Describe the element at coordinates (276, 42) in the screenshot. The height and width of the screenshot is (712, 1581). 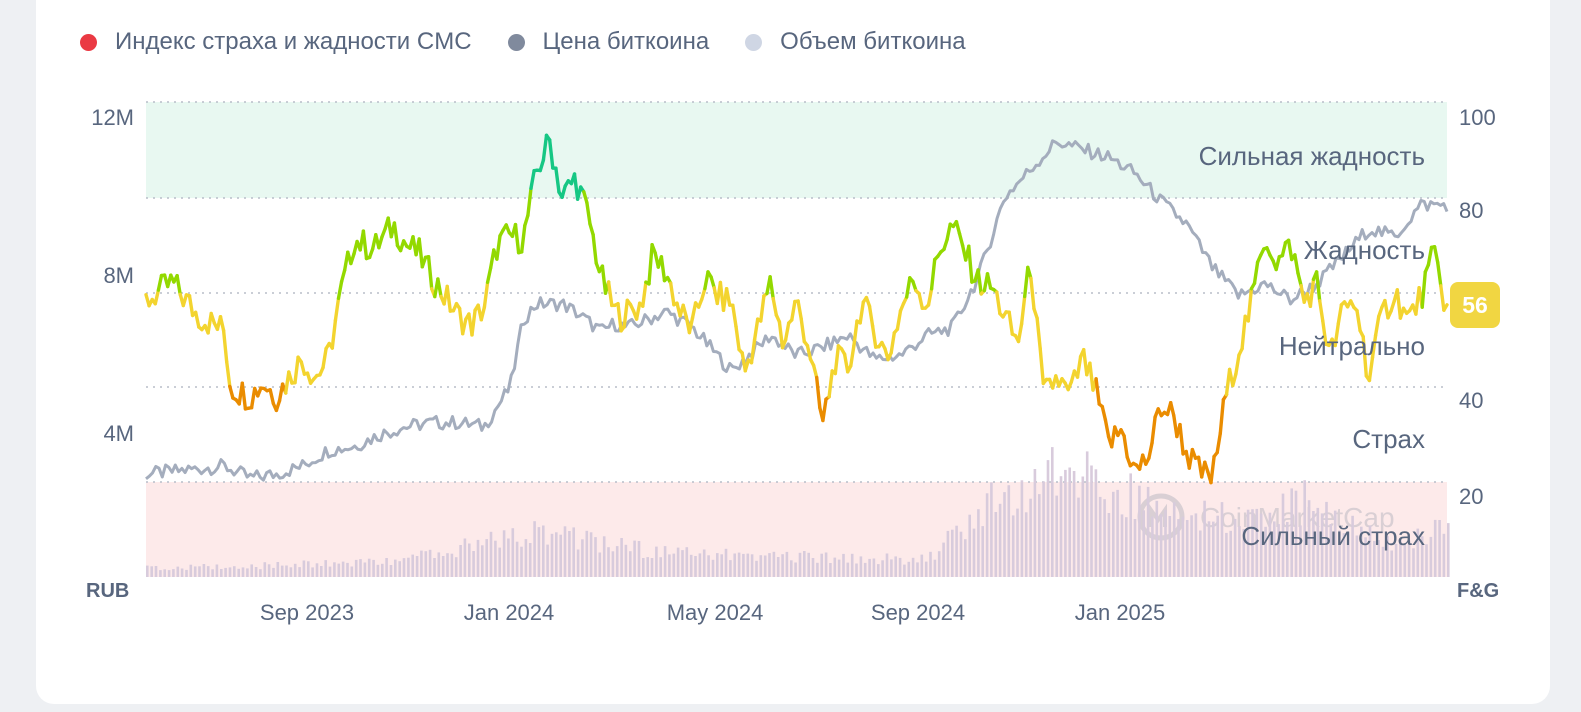
I see `legend-item-fear-greed: Индекс страха и жадности CMC` at that location.